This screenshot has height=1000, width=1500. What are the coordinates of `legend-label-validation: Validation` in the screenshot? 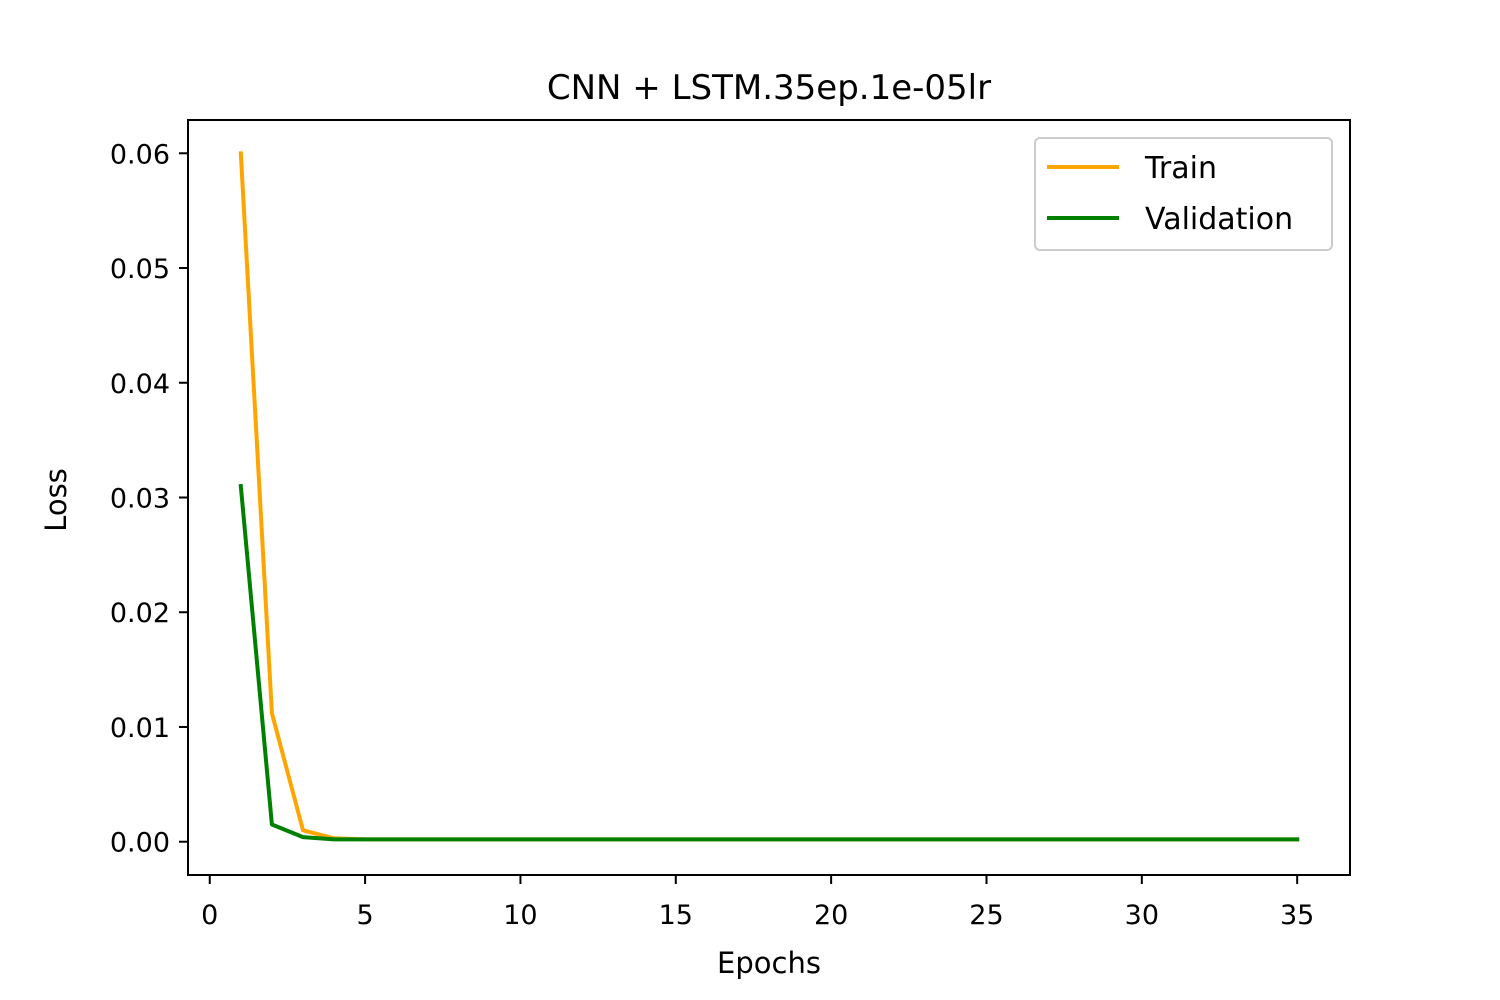 It's located at (1219, 219).